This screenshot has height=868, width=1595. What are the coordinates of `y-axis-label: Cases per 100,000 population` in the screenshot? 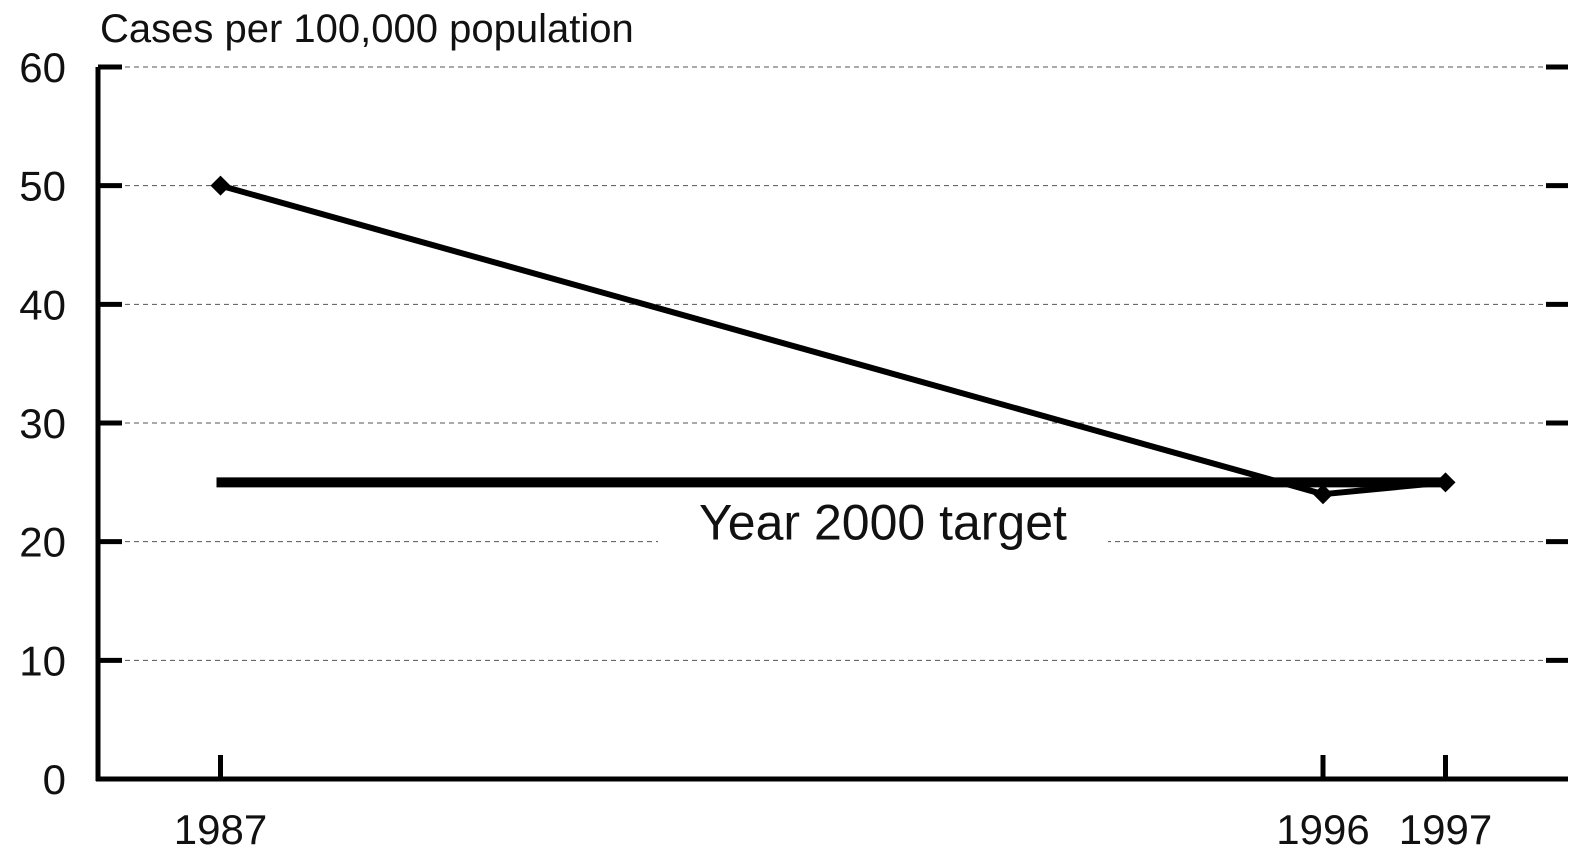 It's located at (367, 29).